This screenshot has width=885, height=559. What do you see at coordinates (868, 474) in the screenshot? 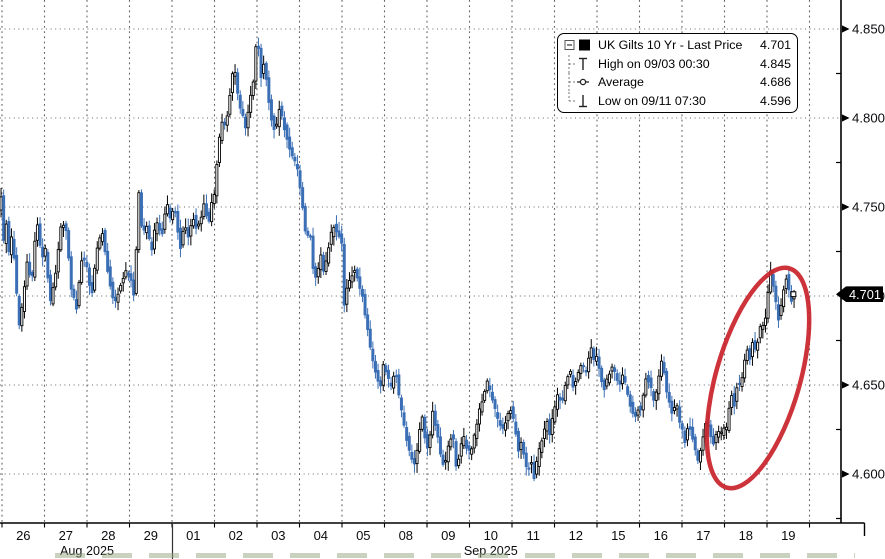
I see `svg-text: 4.600` at bounding box center [868, 474].